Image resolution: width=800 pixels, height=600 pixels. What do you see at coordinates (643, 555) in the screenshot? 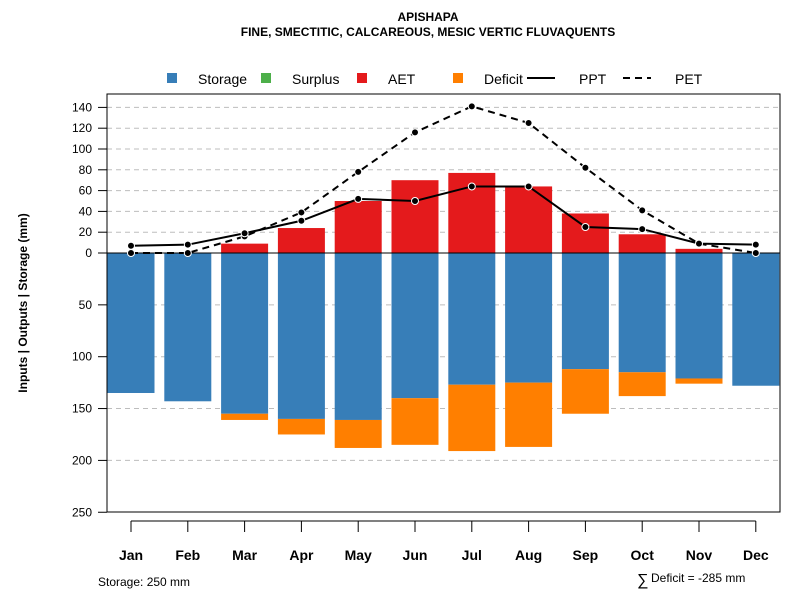
I see `x-tick-label: Oct` at bounding box center [643, 555].